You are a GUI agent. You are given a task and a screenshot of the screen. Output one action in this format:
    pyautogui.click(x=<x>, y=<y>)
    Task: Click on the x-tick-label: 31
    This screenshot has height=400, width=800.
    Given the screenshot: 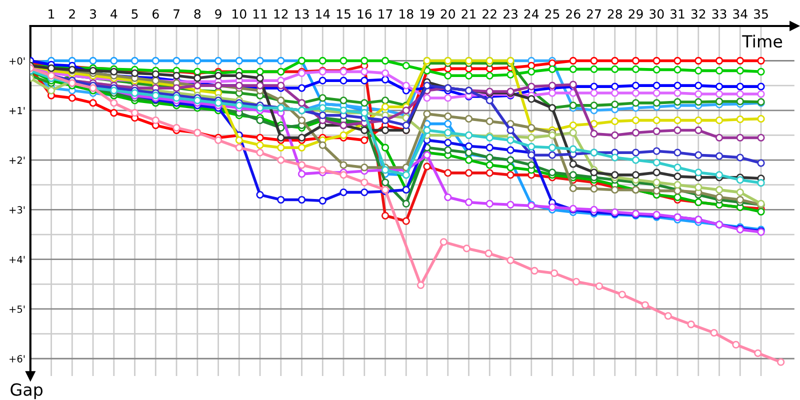 What is the action you would take?
    pyautogui.click(x=677, y=14)
    